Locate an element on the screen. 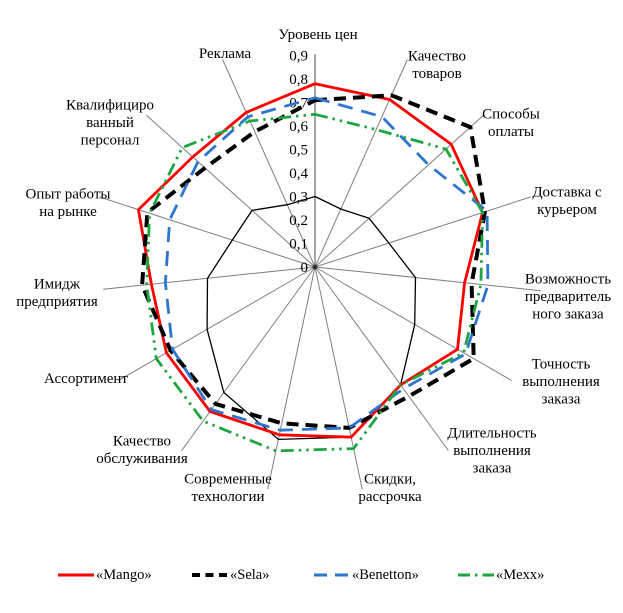  axis-label-6: Длительность выполнения заказа is located at coordinates (491, 451).